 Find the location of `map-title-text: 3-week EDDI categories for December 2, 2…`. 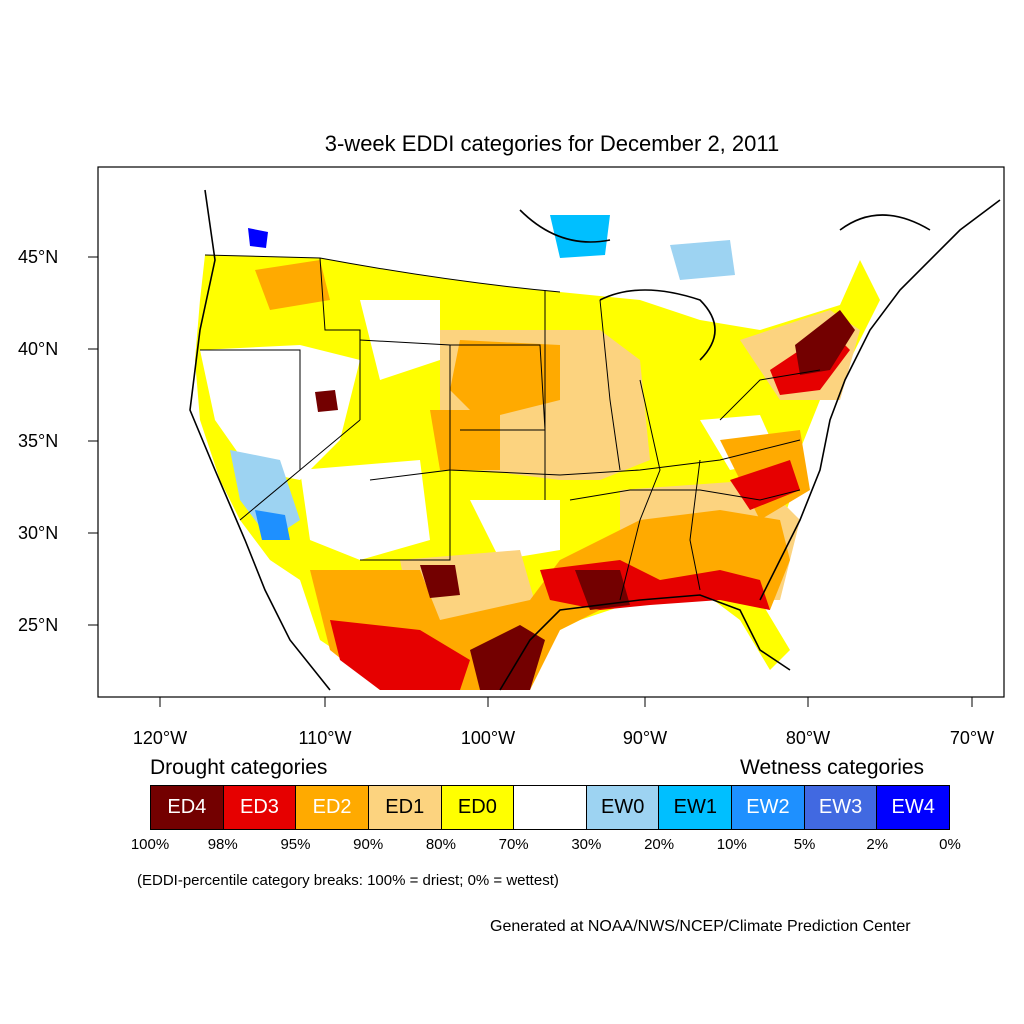

map-title-text: 3-week EDDI categories for December 2, 2… is located at coordinates (552, 143).